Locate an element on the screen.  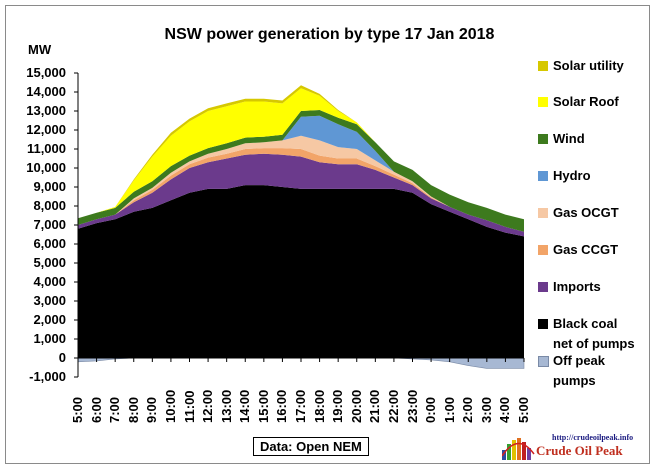
y-tick-label: 2,000 is located at coordinates (49, 319).